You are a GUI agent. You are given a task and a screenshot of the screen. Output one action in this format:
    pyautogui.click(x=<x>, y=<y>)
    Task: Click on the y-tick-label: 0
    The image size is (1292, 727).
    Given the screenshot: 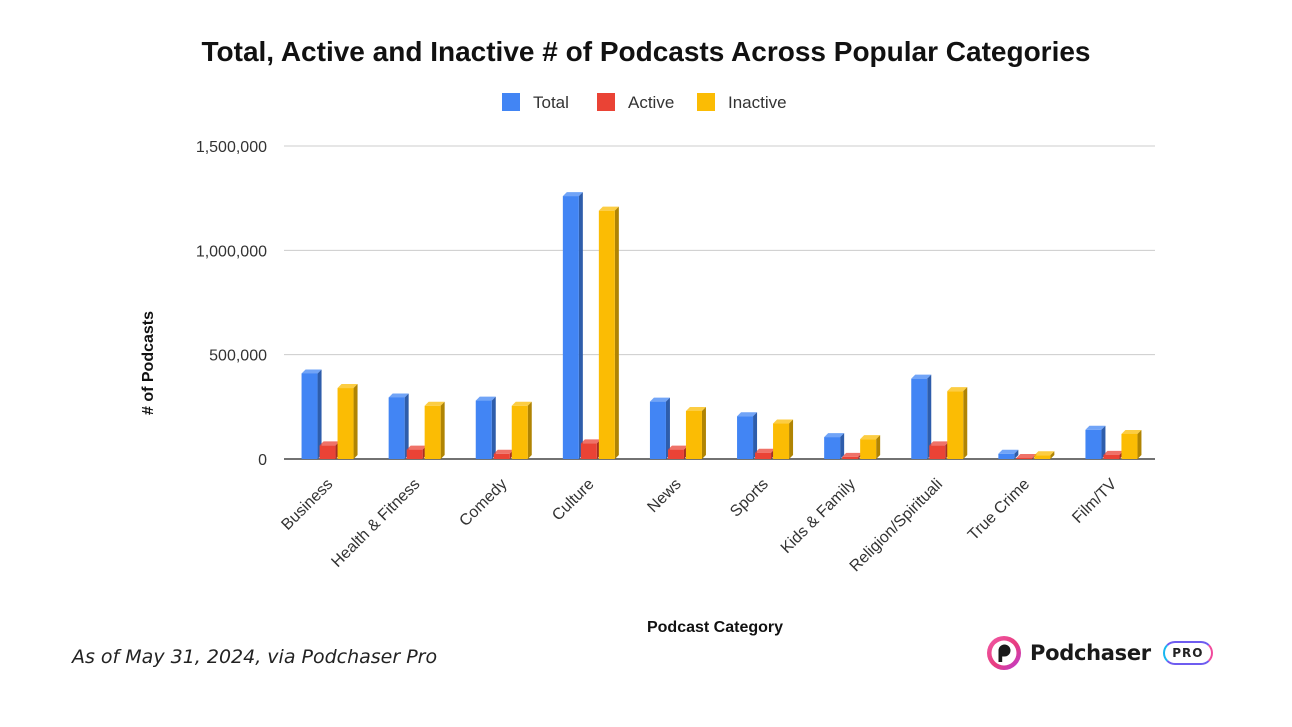 What is the action you would take?
    pyautogui.click(x=262, y=460)
    